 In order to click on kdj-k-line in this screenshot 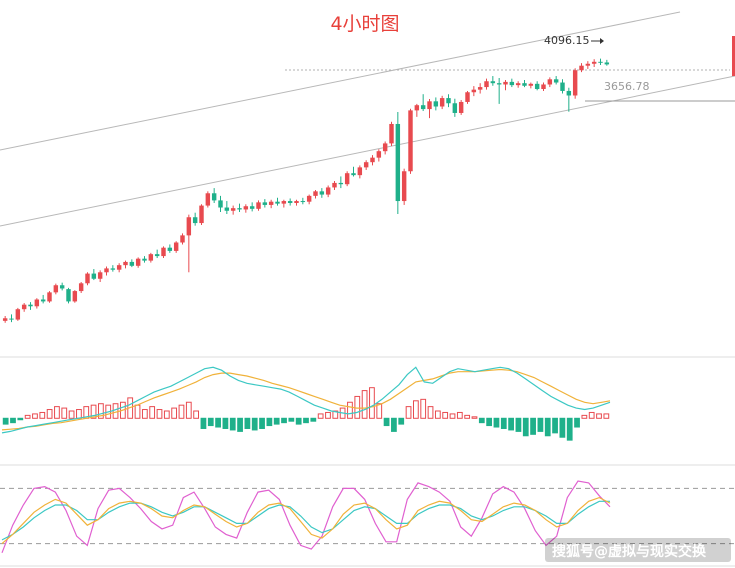, I will do `click(306, 520)`.